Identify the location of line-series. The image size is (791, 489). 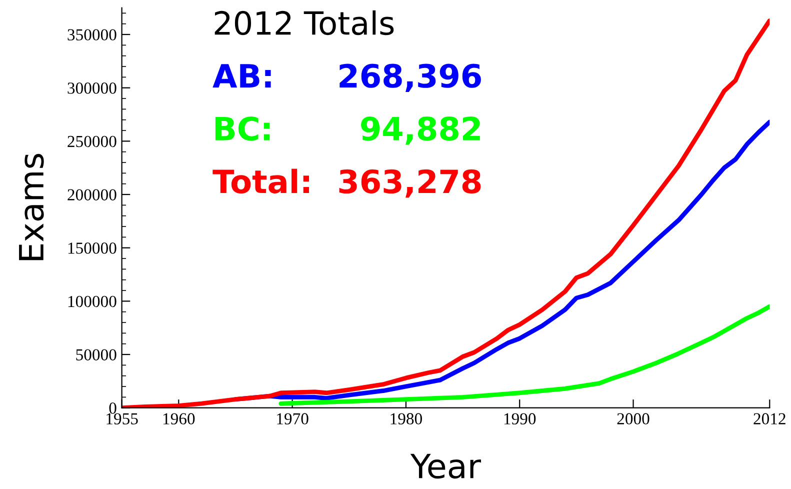
(524, 355).